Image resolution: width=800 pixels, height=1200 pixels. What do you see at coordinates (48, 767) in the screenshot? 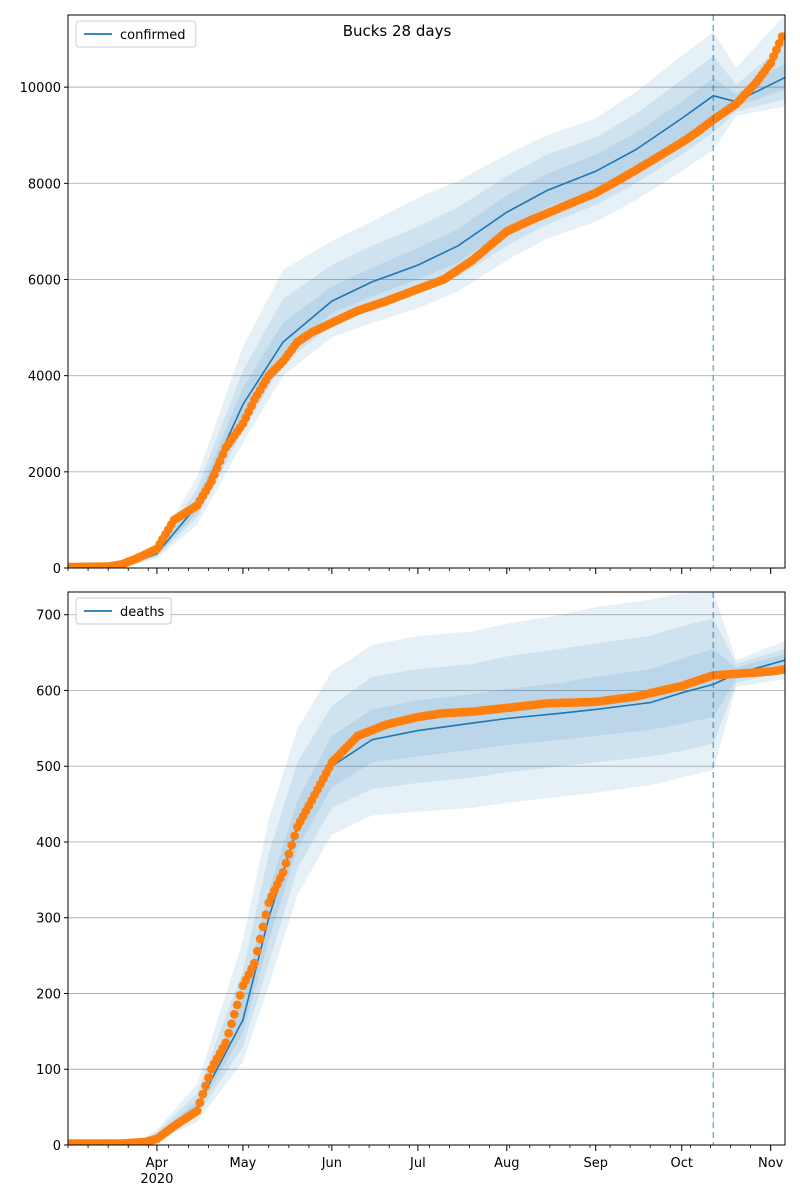
I see `y-tick-label: 500` at bounding box center [48, 767].